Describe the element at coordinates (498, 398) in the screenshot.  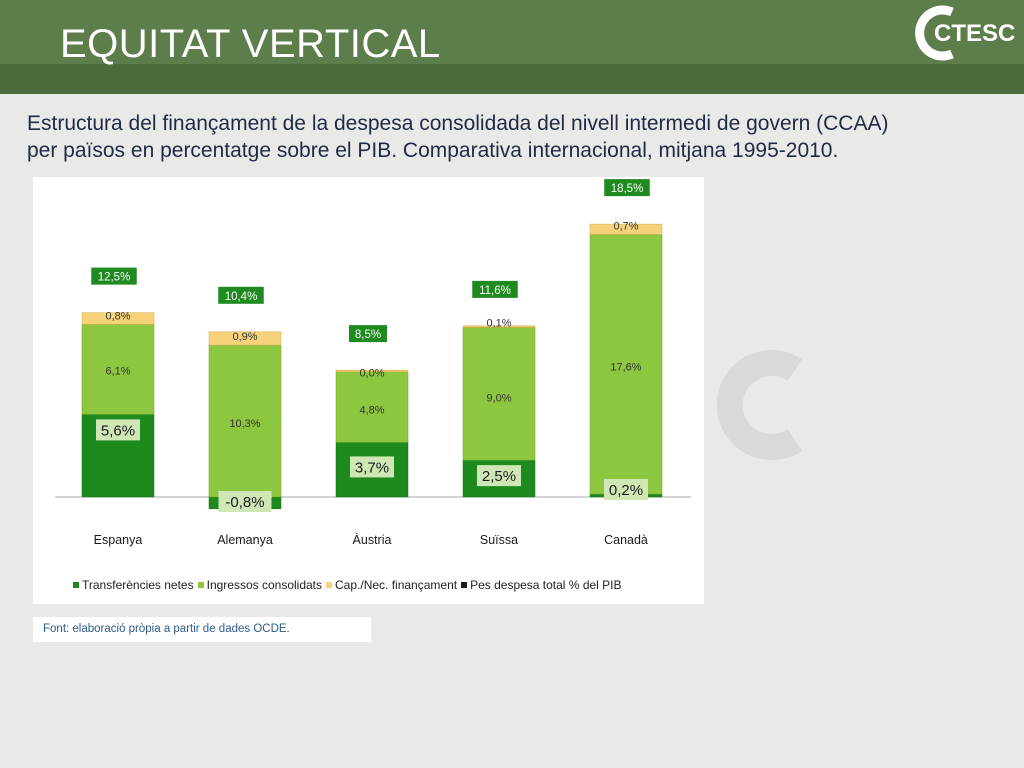
I see `consolidated-value-label: 9,0%` at that location.